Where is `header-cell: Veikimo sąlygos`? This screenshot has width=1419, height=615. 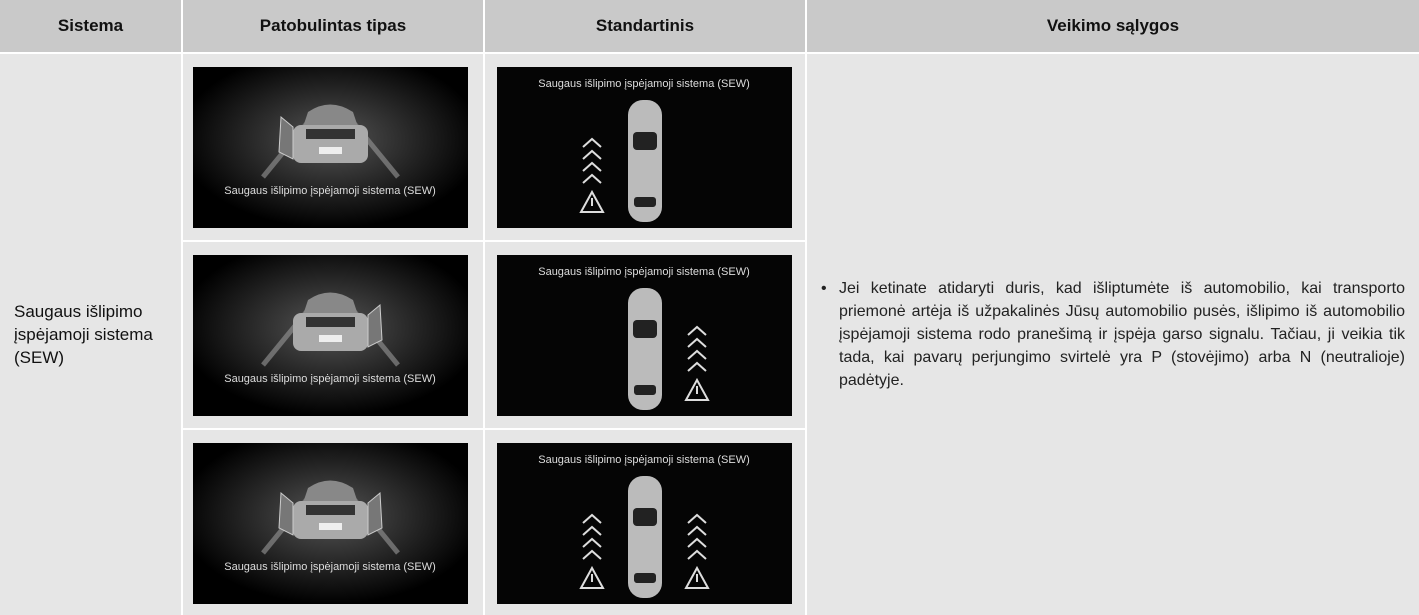 header-cell: Veikimo sąlygos is located at coordinates (1113, 26).